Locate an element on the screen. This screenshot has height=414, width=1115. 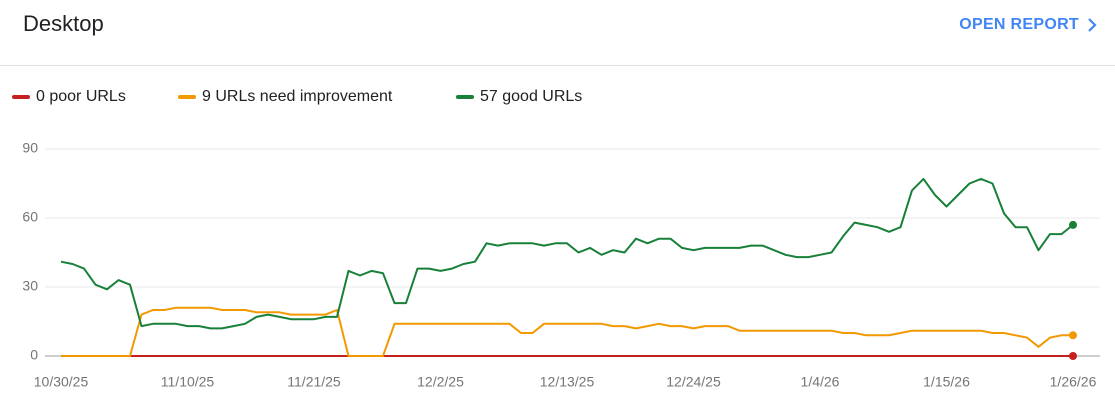
chevron-icon is located at coordinates (1092, 25).